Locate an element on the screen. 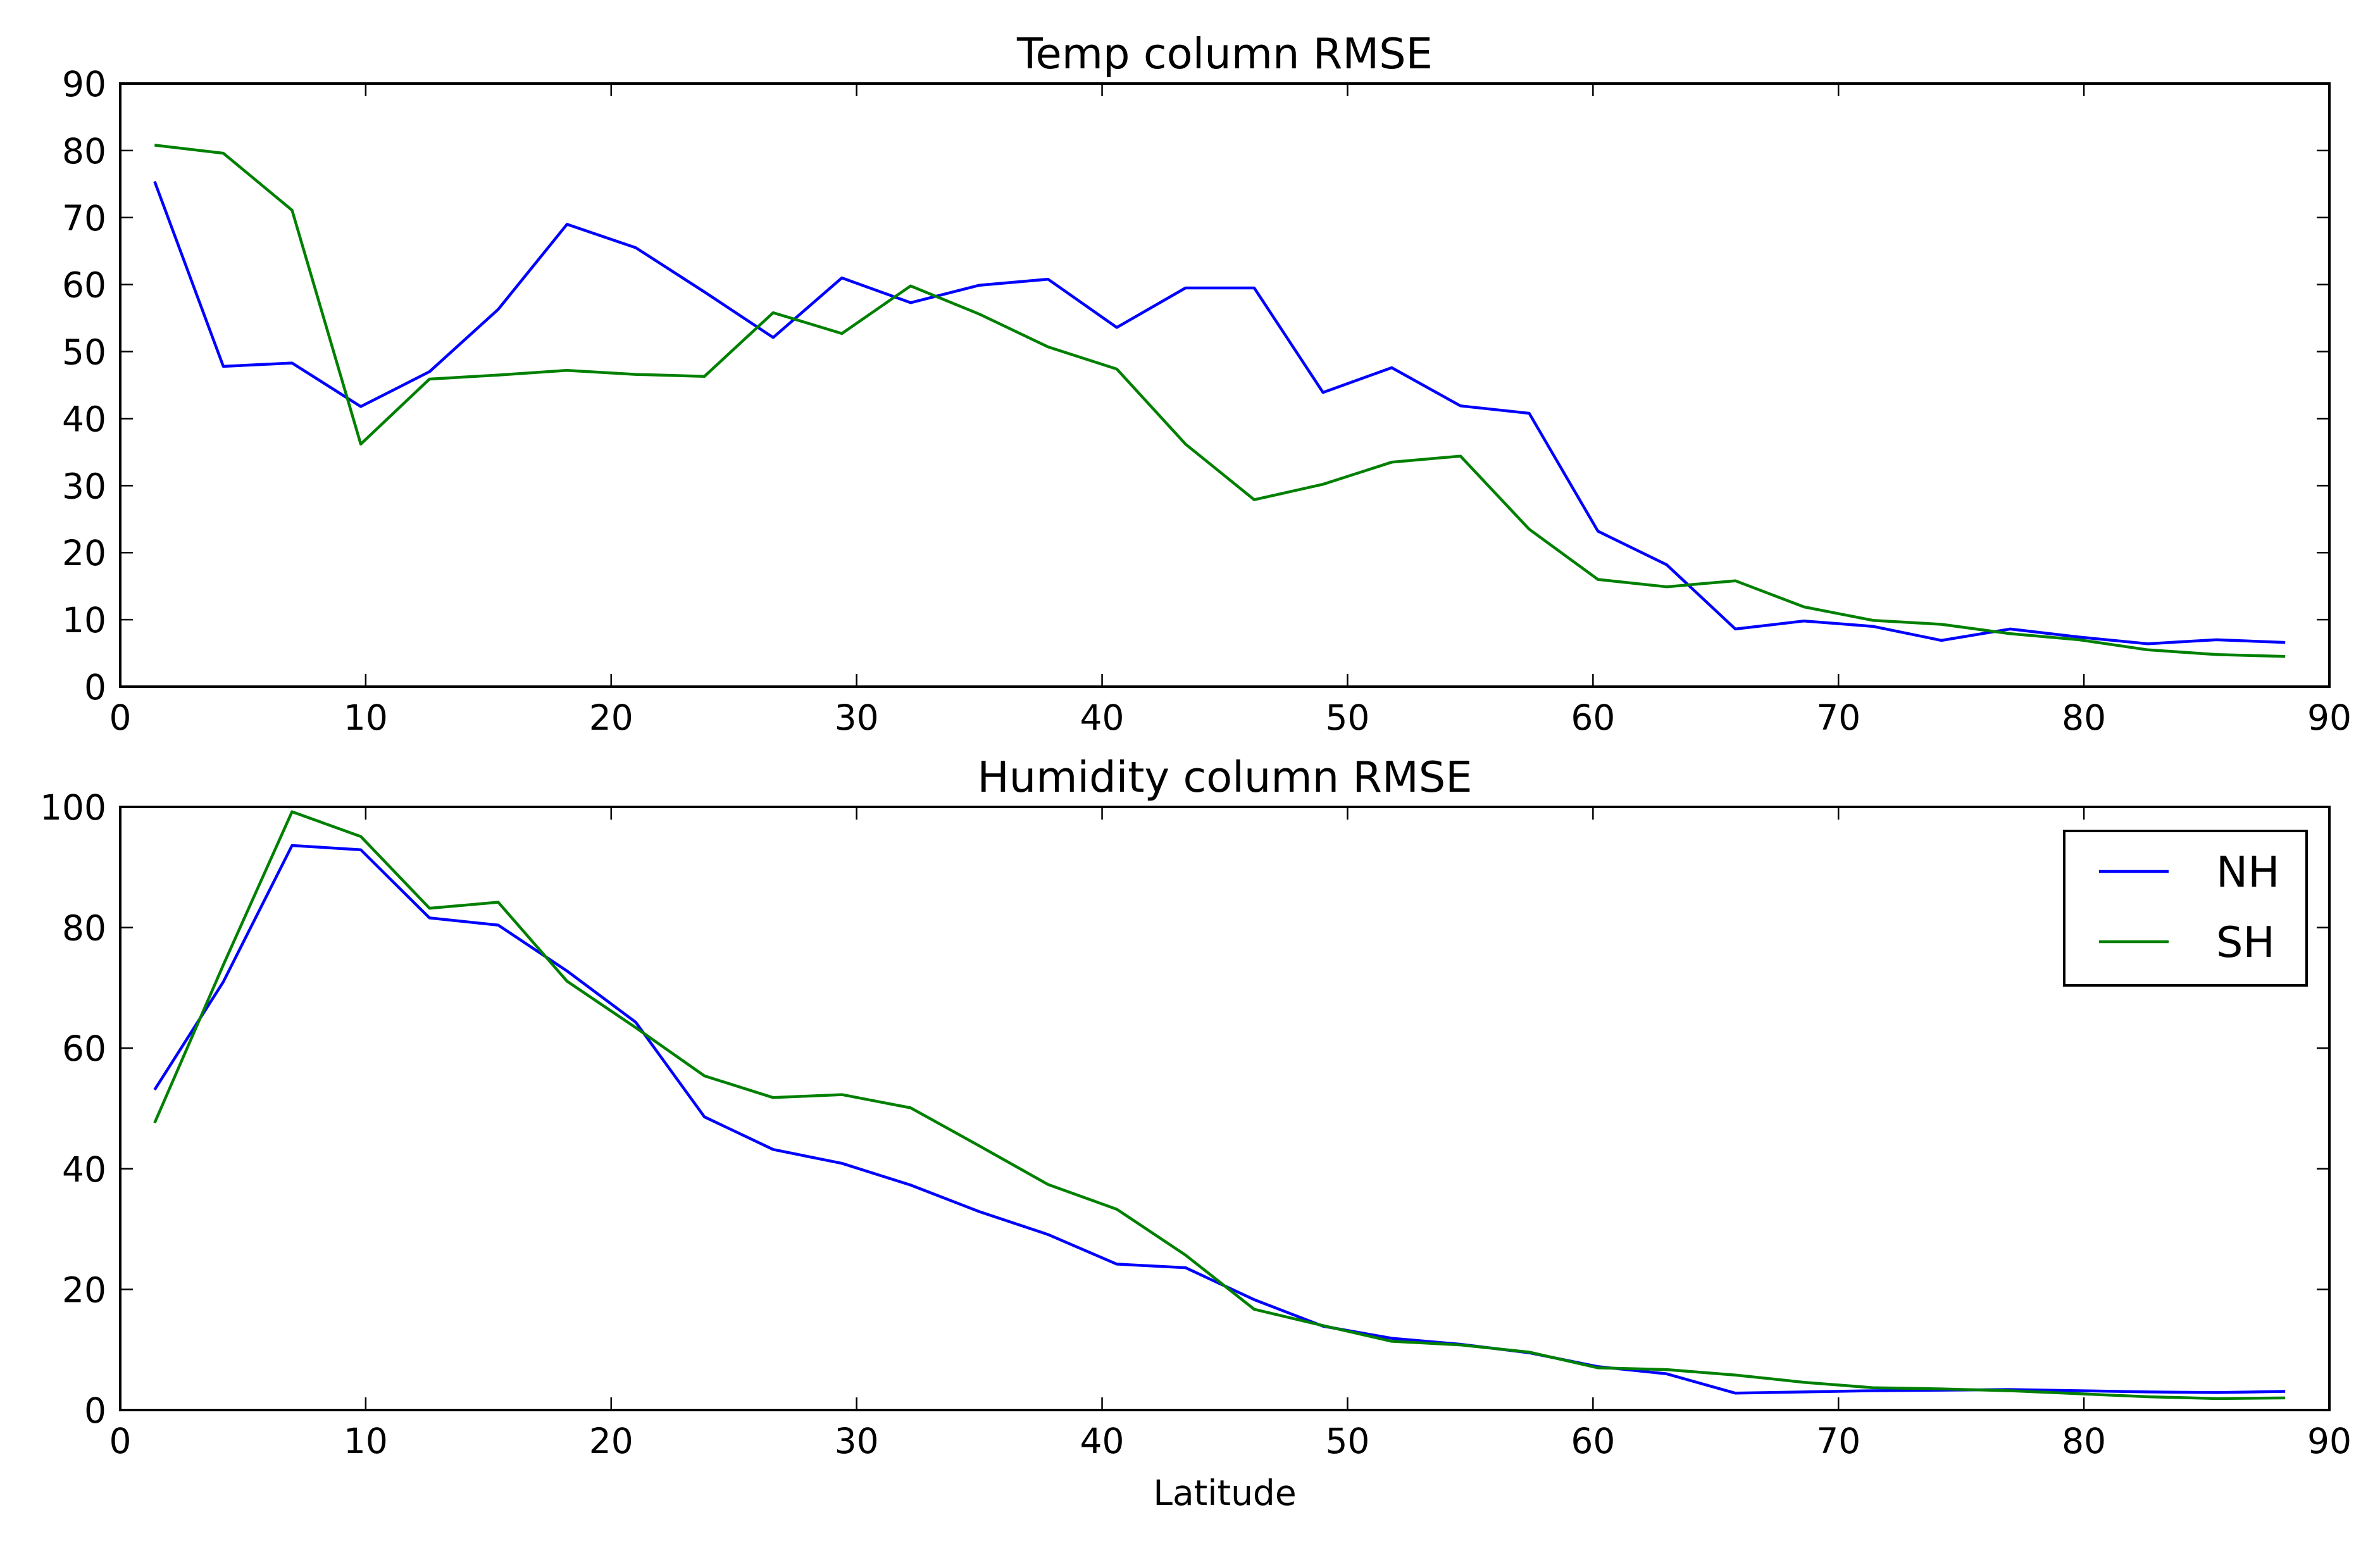 This screenshot has height=1548, width=2380. y-tick-label: 100 is located at coordinates (73, 807).